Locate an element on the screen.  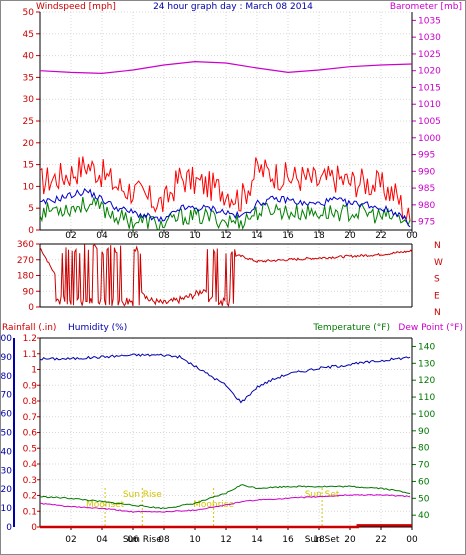
humidity-tick-label: 80 is located at coordinates (7, 377).